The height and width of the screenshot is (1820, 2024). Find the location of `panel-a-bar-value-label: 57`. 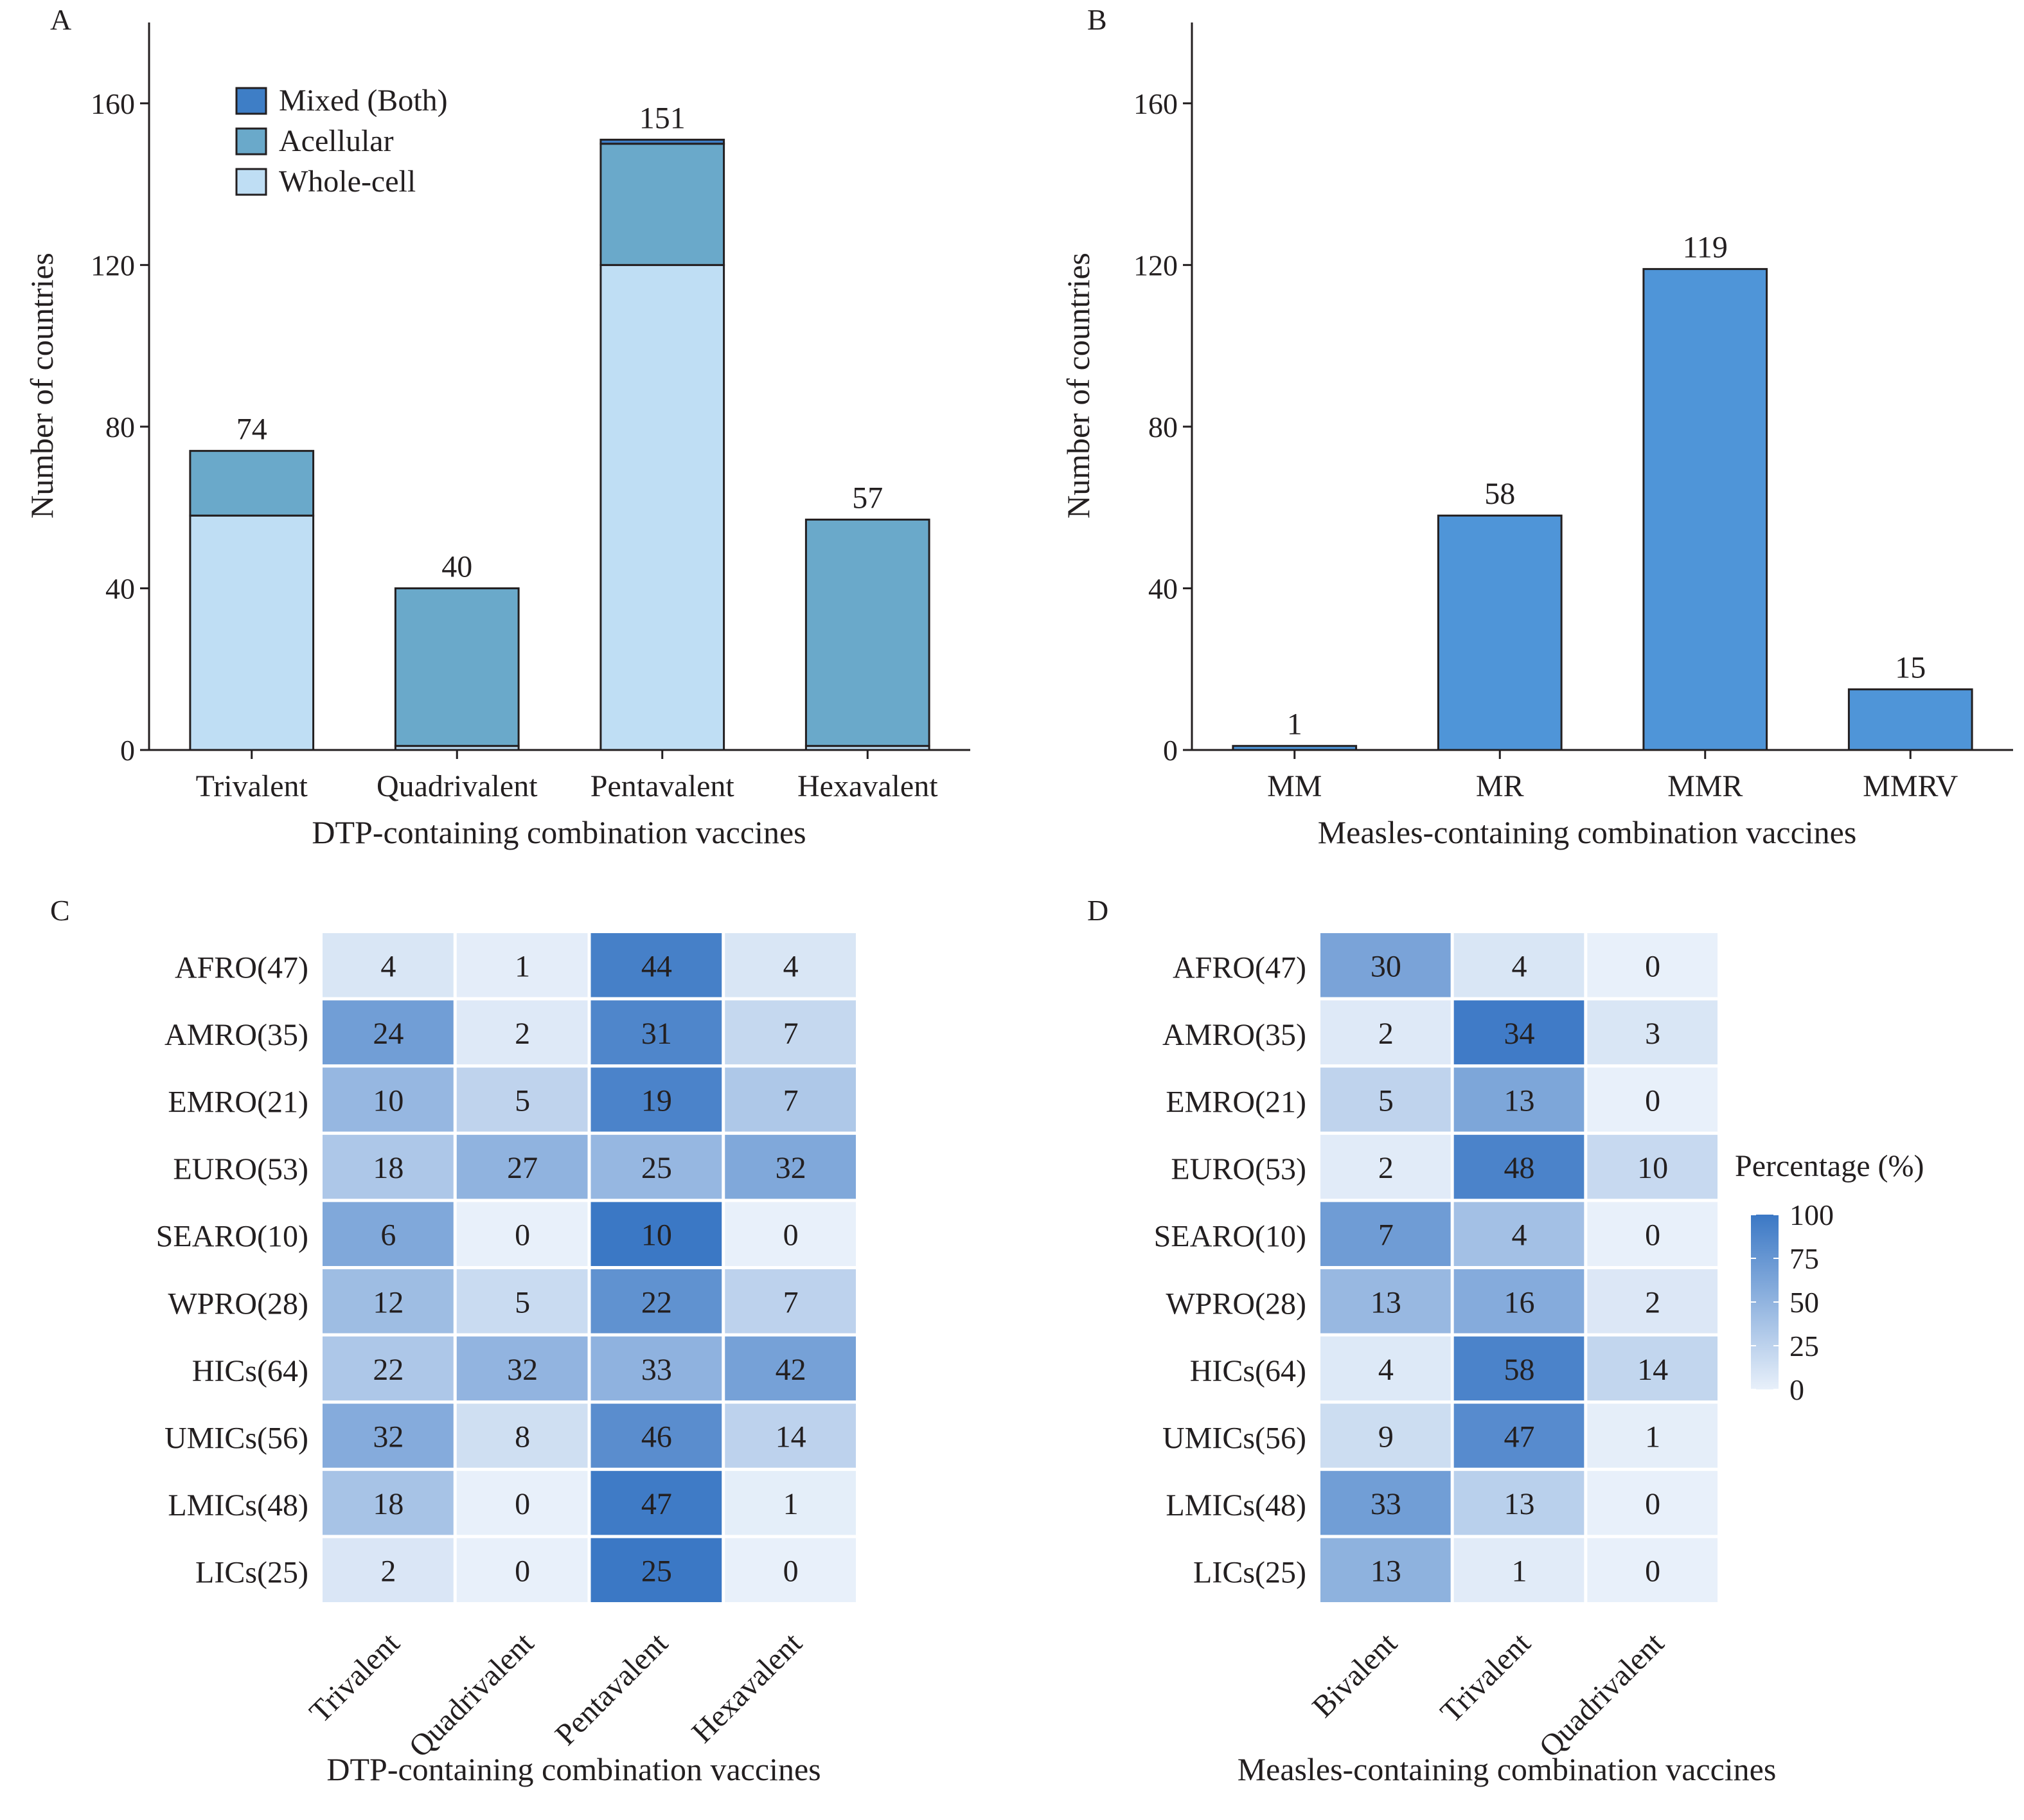

panel-a-bar-value-label: 57 is located at coordinates (867, 498).